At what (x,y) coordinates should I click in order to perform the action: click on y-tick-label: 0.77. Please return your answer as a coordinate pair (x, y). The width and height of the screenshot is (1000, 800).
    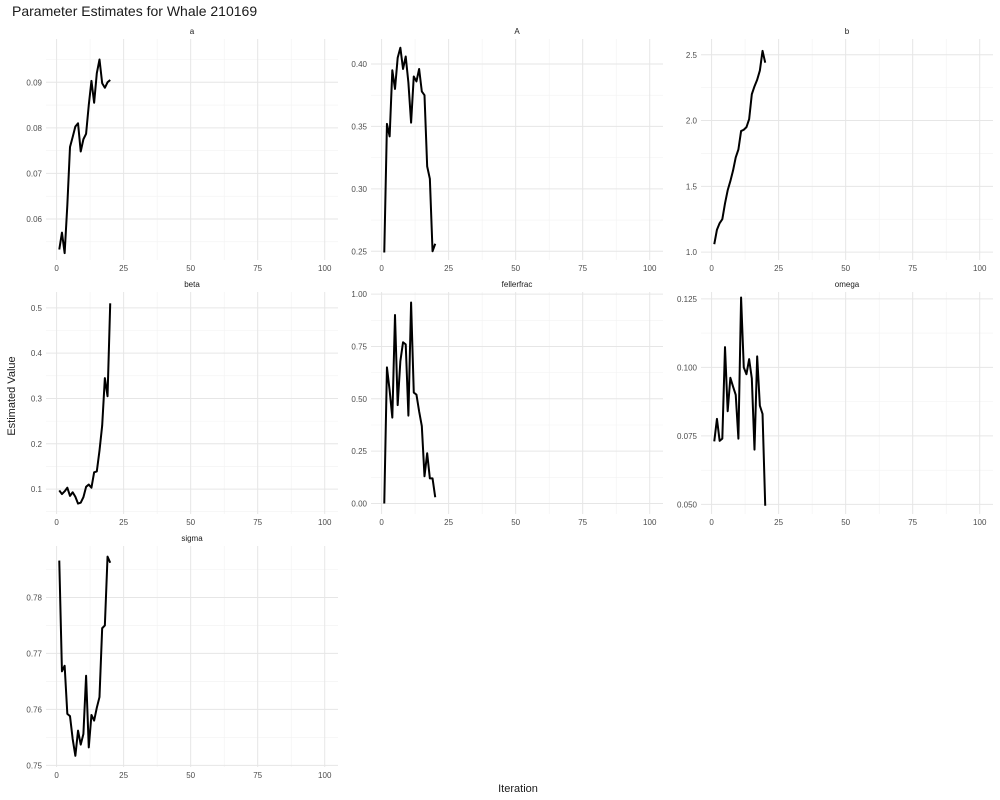
    Looking at the image, I should click on (34, 653).